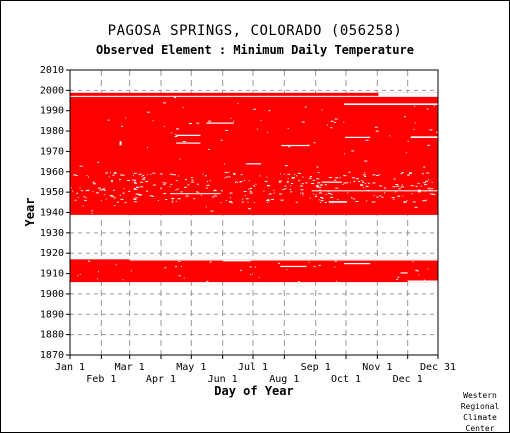 The width and height of the screenshot is (510, 434). Describe the element at coordinates (52, 192) in the screenshot. I see `y-tick-label: 1950` at that location.